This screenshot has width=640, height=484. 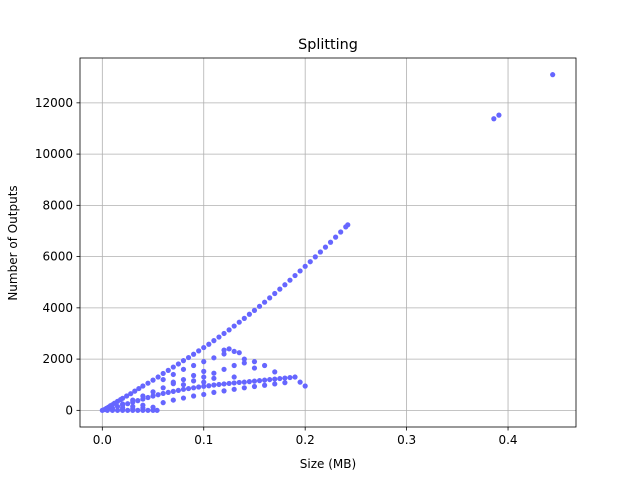 What do you see at coordinates (54, 103) in the screenshot?
I see `y-tick-label: 12000` at bounding box center [54, 103].